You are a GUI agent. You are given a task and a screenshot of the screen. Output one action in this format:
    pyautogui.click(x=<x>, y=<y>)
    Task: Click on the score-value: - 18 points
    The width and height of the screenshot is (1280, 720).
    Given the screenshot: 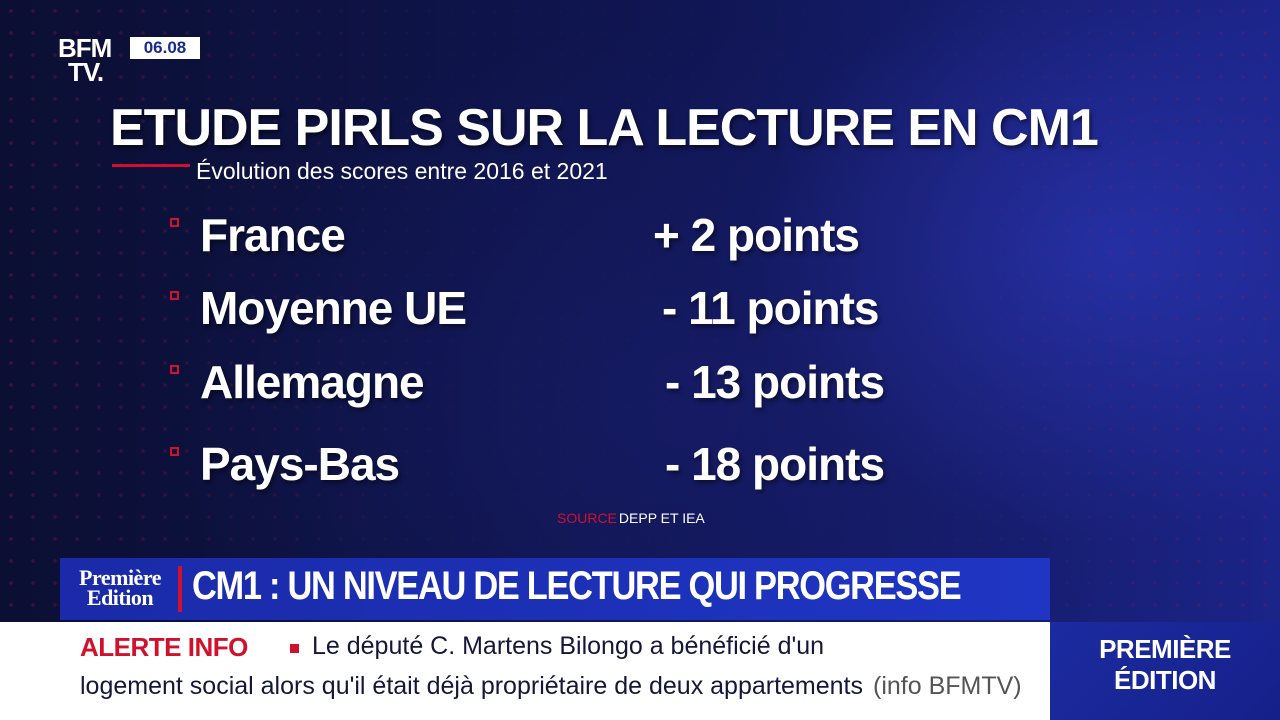 What is the action you would take?
    pyautogui.click(x=775, y=464)
    